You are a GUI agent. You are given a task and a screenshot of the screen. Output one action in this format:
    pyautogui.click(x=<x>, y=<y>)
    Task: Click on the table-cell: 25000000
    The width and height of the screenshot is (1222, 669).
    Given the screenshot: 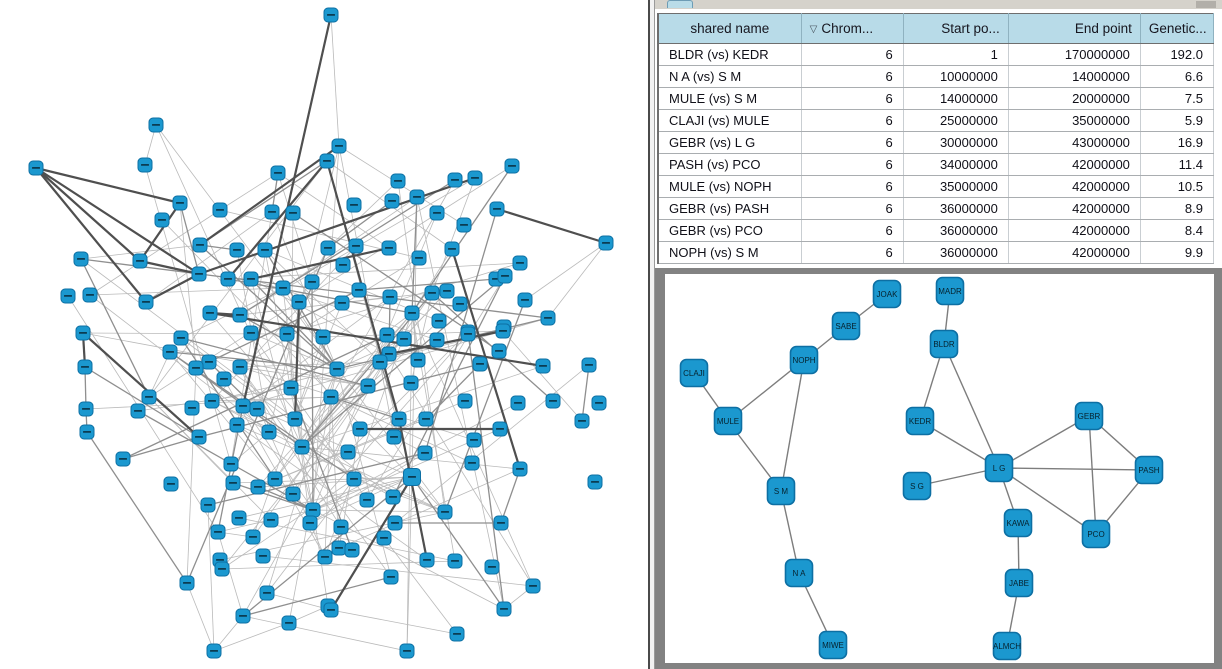 What is the action you would take?
    pyautogui.click(x=956, y=120)
    